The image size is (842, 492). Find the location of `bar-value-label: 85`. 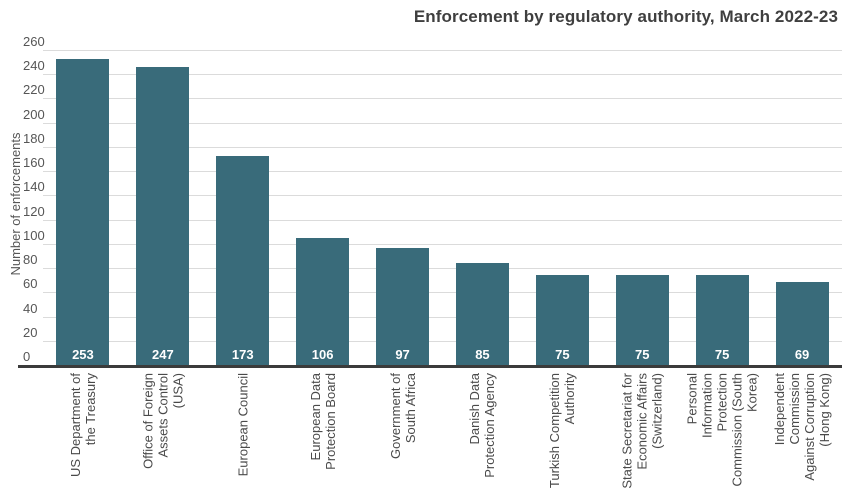

bar-value-label: 85 is located at coordinates (482, 354).